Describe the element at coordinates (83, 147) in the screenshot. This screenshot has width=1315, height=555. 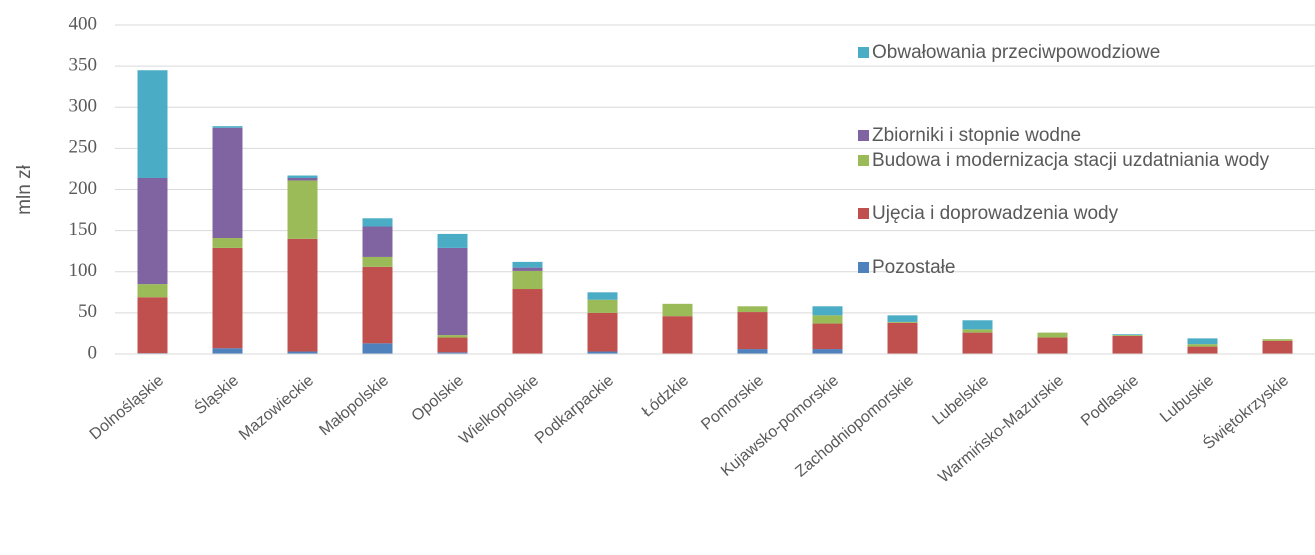
I see `y-tick-label: 250` at that location.